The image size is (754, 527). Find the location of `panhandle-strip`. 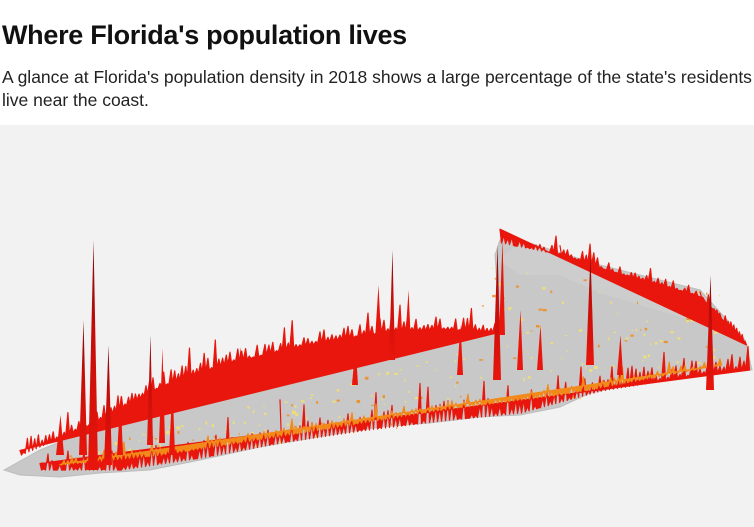

panhandle-strip is located at coordinates (599, 281).